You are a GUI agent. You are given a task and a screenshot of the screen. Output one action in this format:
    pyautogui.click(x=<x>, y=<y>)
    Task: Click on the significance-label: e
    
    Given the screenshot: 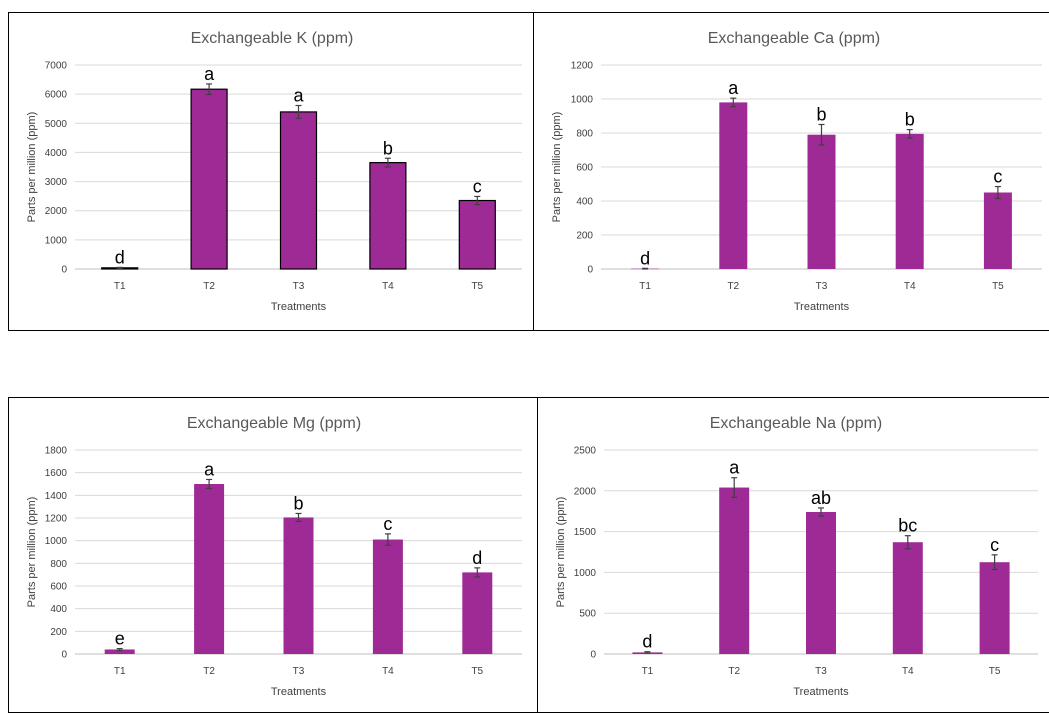 What is the action you would take?
    pyautogui.click(x=120, y=639)
    